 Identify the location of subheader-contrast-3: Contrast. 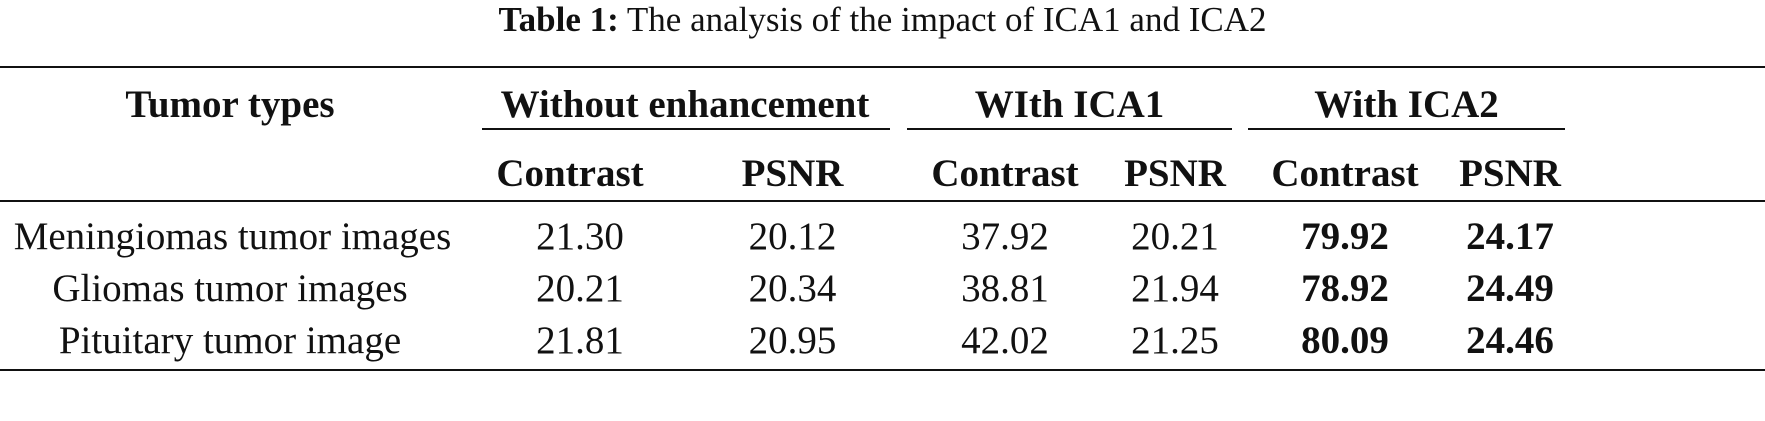
(1345, 173).